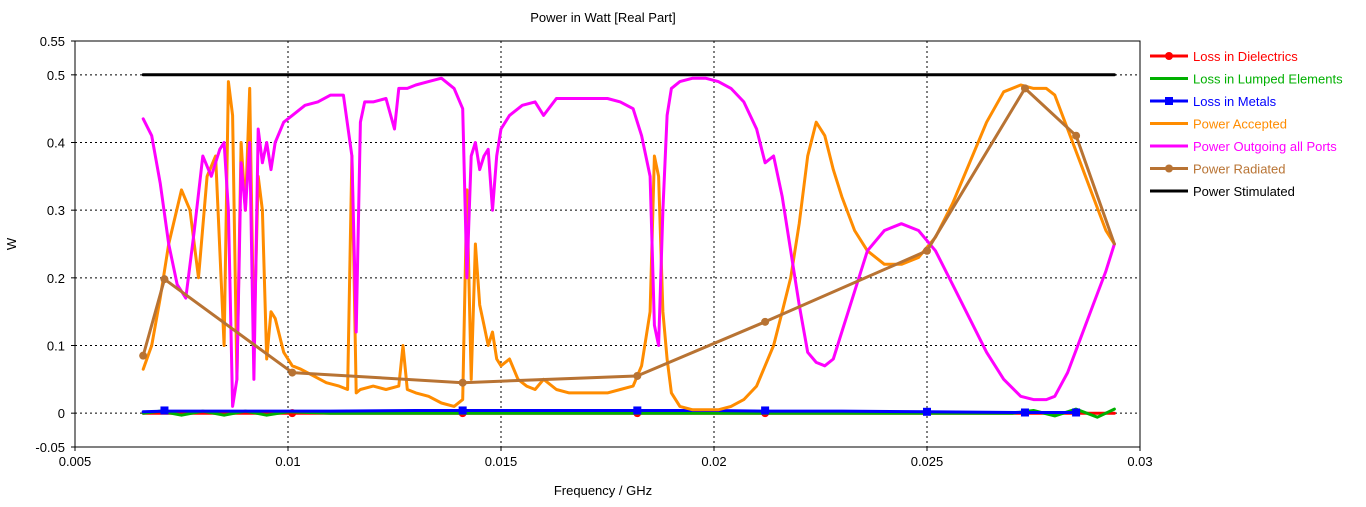 The height and width of the screenshot is (507, 1366). Describe the element at coordinates (52, 41) in the screenshot. I see `y-tick-label: 0.55` at that location.